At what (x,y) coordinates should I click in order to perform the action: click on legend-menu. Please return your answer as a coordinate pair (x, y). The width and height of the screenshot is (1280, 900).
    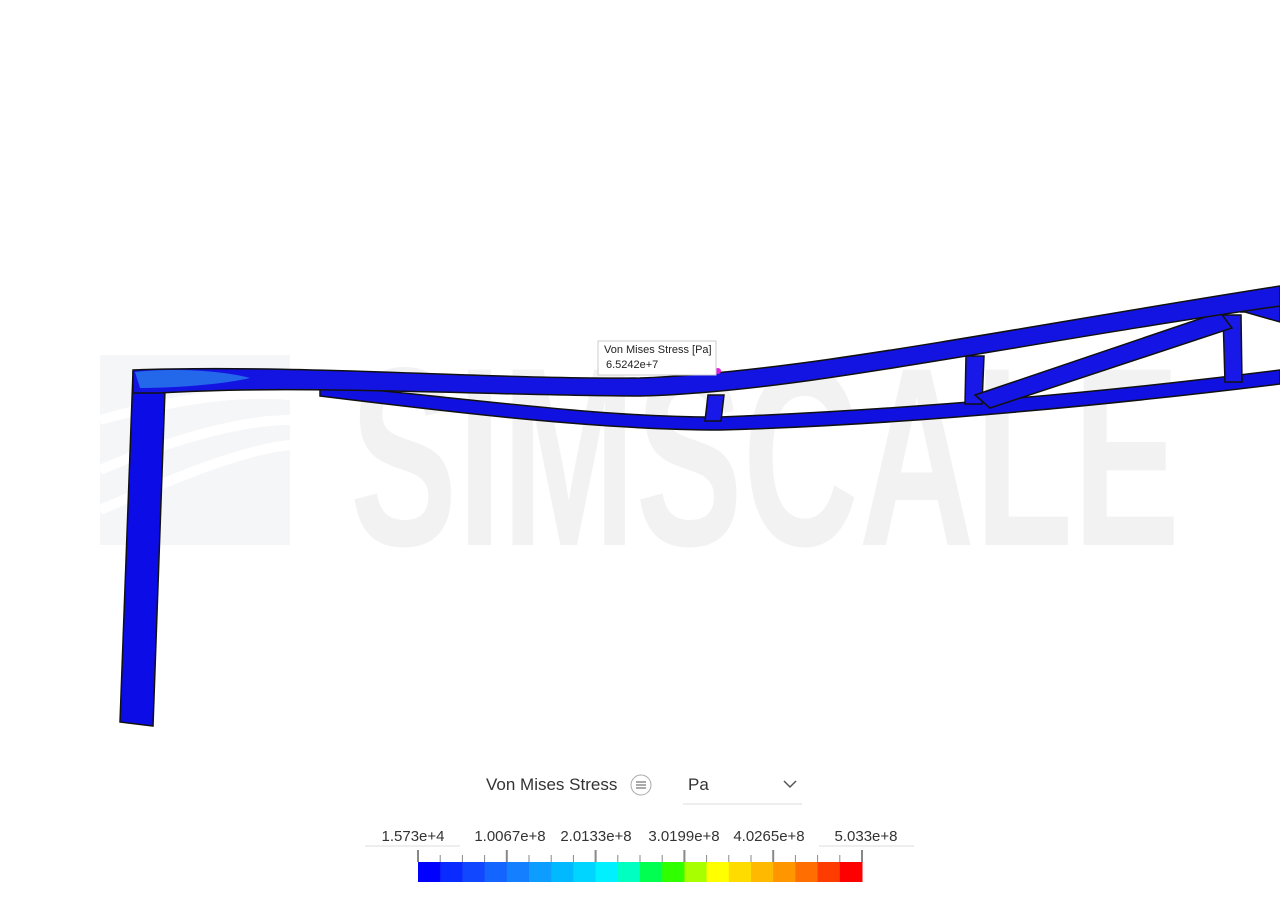
    Looking at the image, I should click on (641, 785).